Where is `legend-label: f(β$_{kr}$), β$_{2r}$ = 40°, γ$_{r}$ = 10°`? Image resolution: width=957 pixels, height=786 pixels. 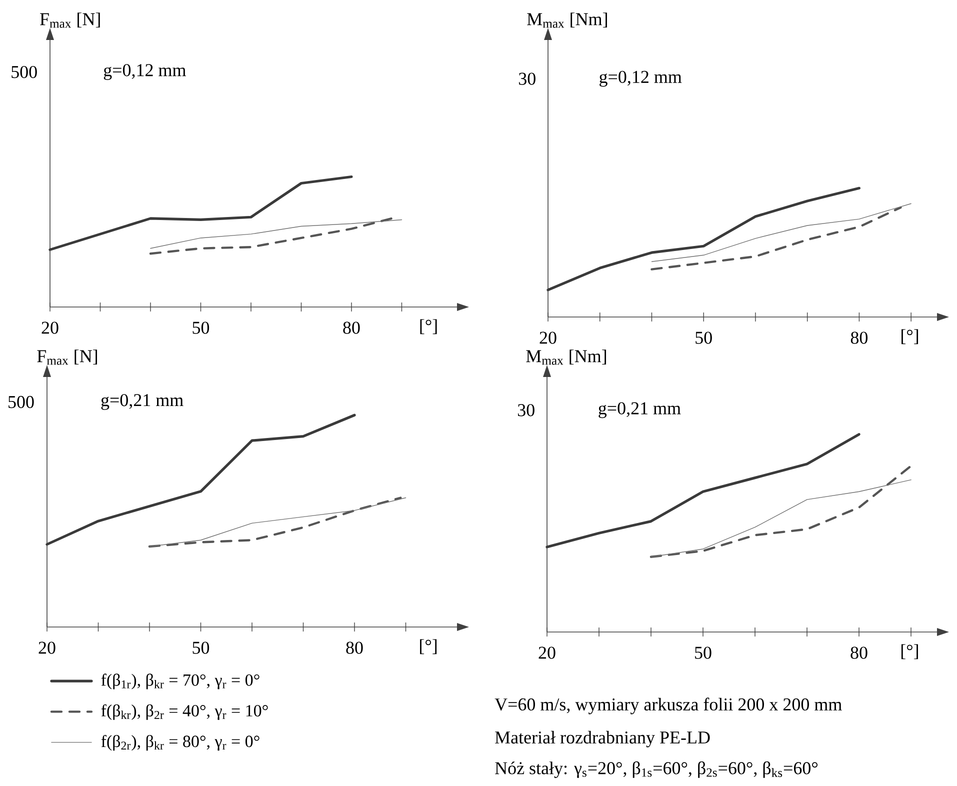 legend-label: f(β$_{kr}$), β$_{2r}$ = 40°, γ$_{r}$ = 10° is located at coordinates (184, 712).